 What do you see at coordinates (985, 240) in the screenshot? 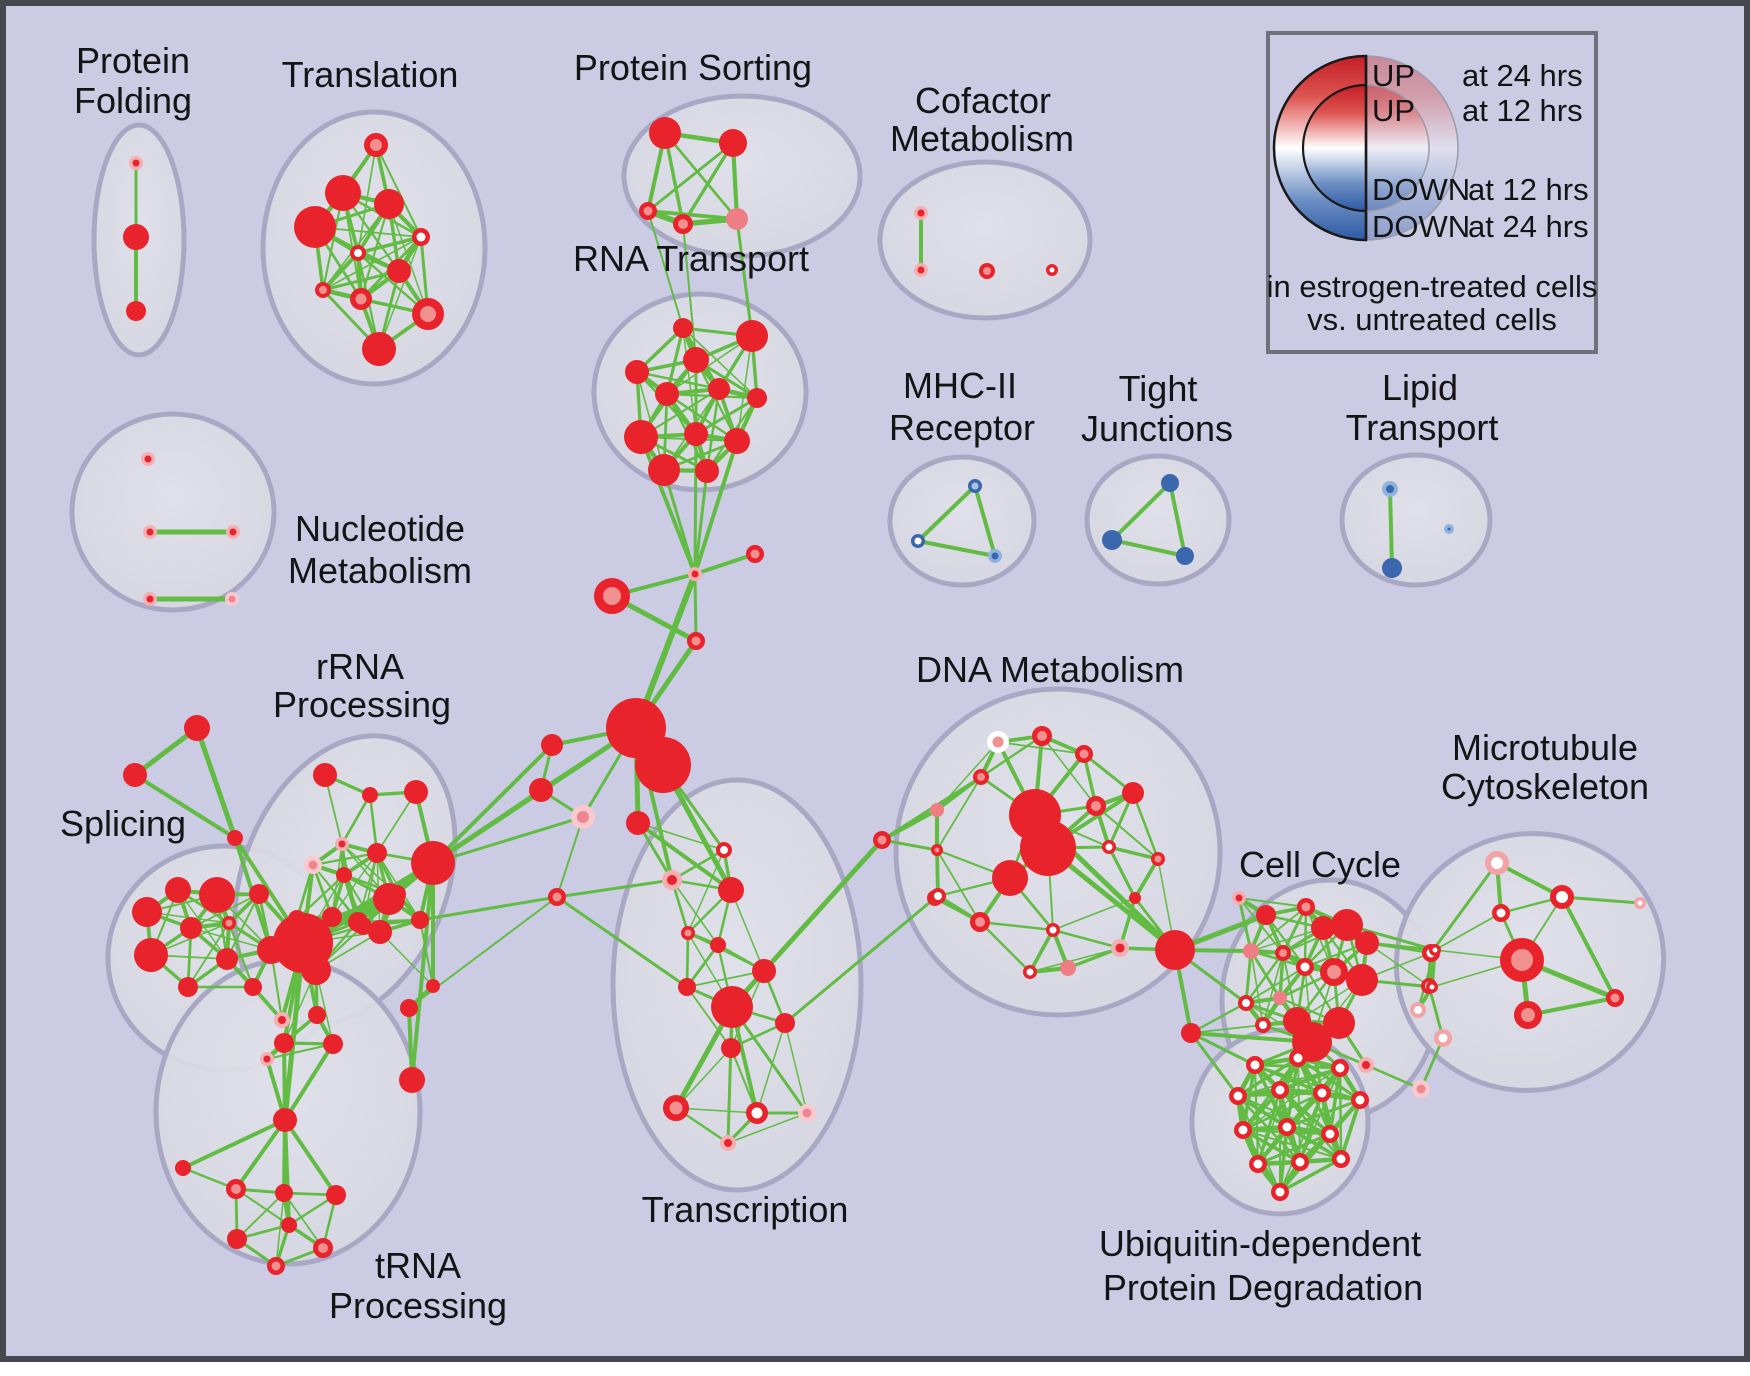
I see `cluster-ellipse-cofactor-metabolism` at bounding box center [985, 240].